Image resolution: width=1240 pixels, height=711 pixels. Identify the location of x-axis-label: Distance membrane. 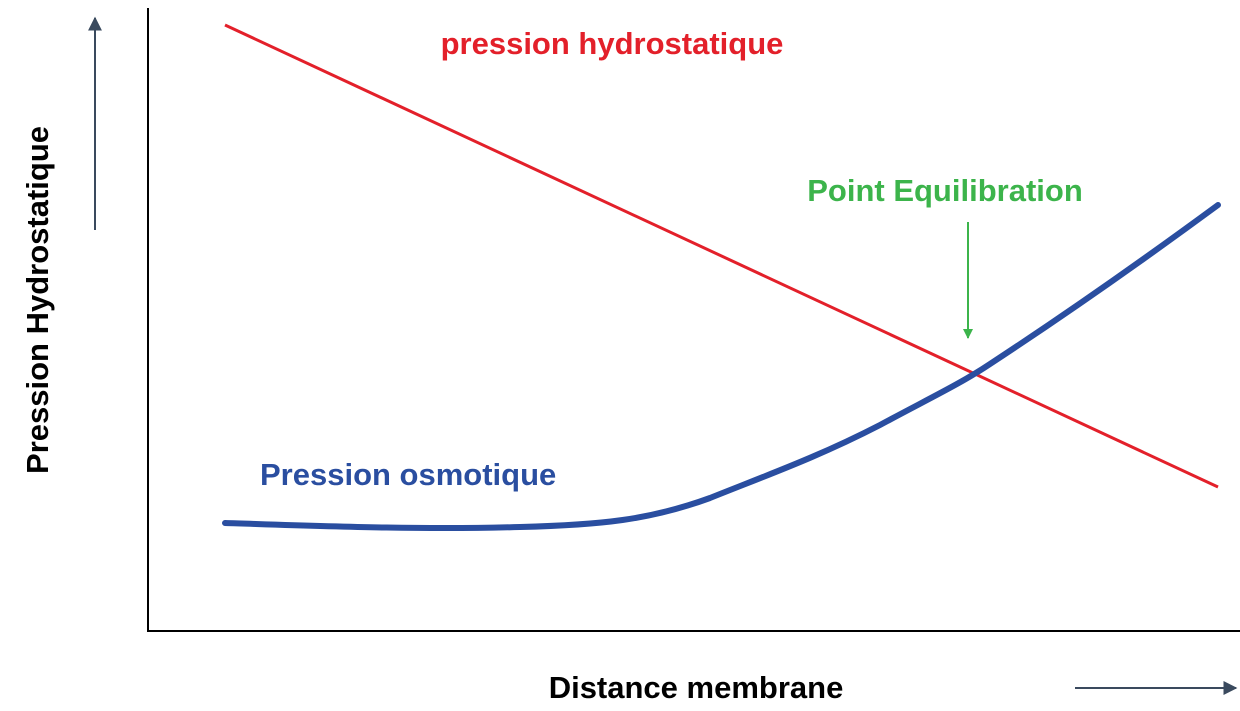
(696, 687).